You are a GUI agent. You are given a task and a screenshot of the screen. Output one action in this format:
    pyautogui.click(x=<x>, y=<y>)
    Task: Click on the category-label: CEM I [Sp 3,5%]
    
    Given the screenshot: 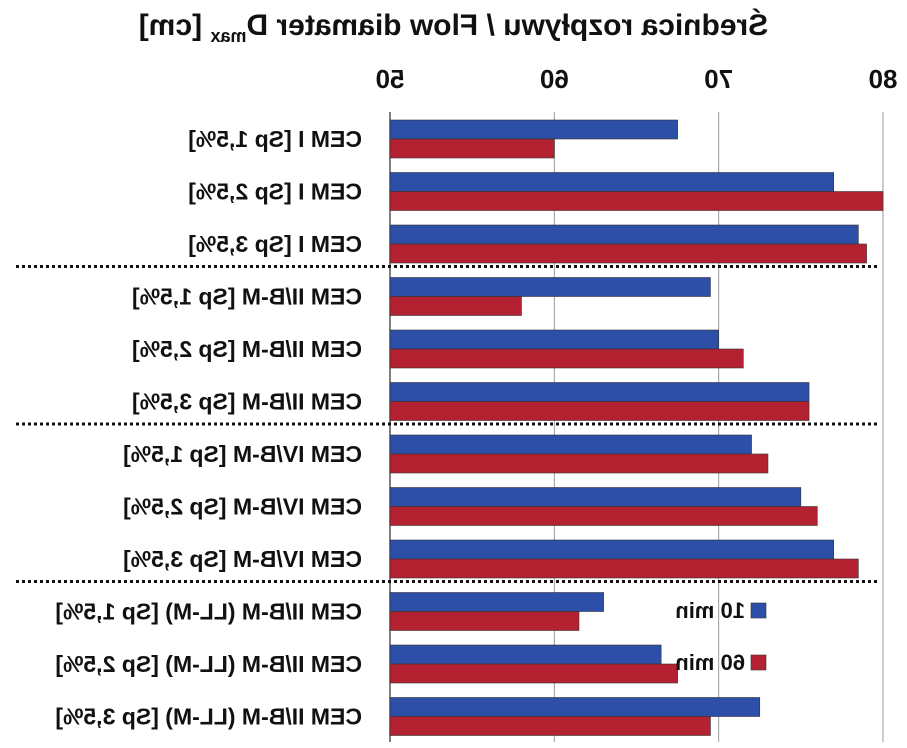 What is the action you would take?
    pyautogui.click(x=275, y=244)
    